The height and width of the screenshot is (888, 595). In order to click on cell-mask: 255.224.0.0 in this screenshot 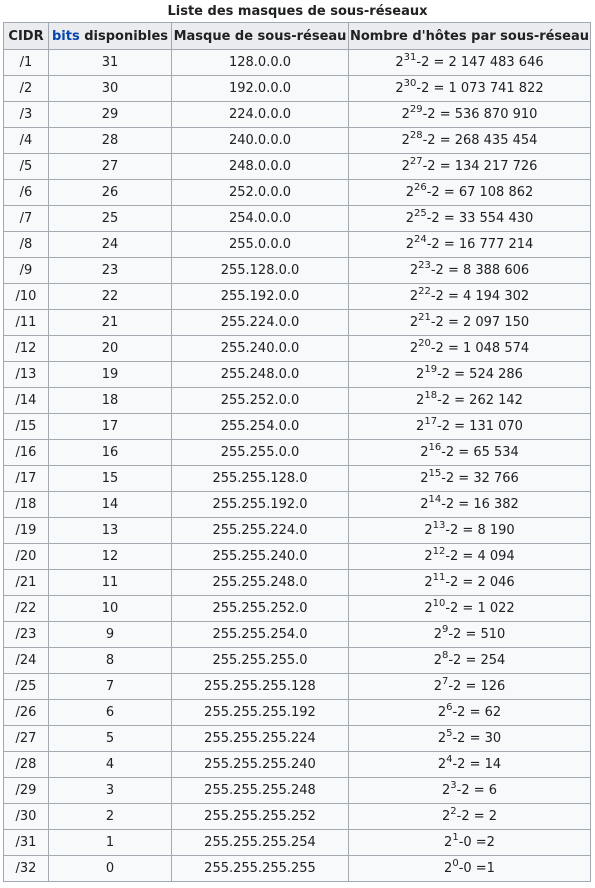, I will do `click(260, 322)`.